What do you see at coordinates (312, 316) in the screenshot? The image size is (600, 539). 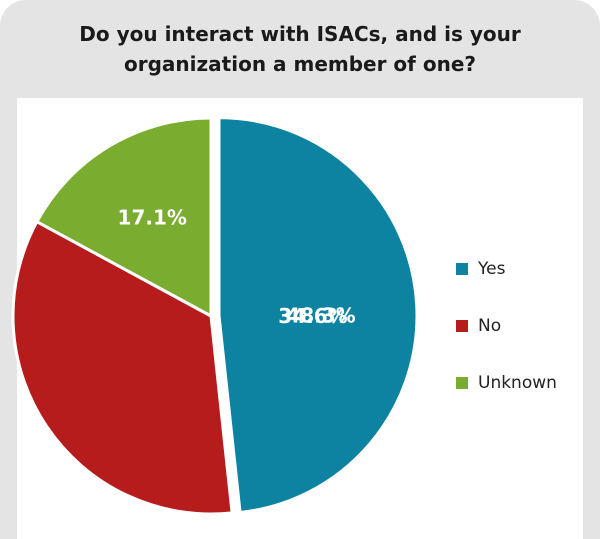 I see `slice-label-no: 34.6%` at bounding box center [312, 316].